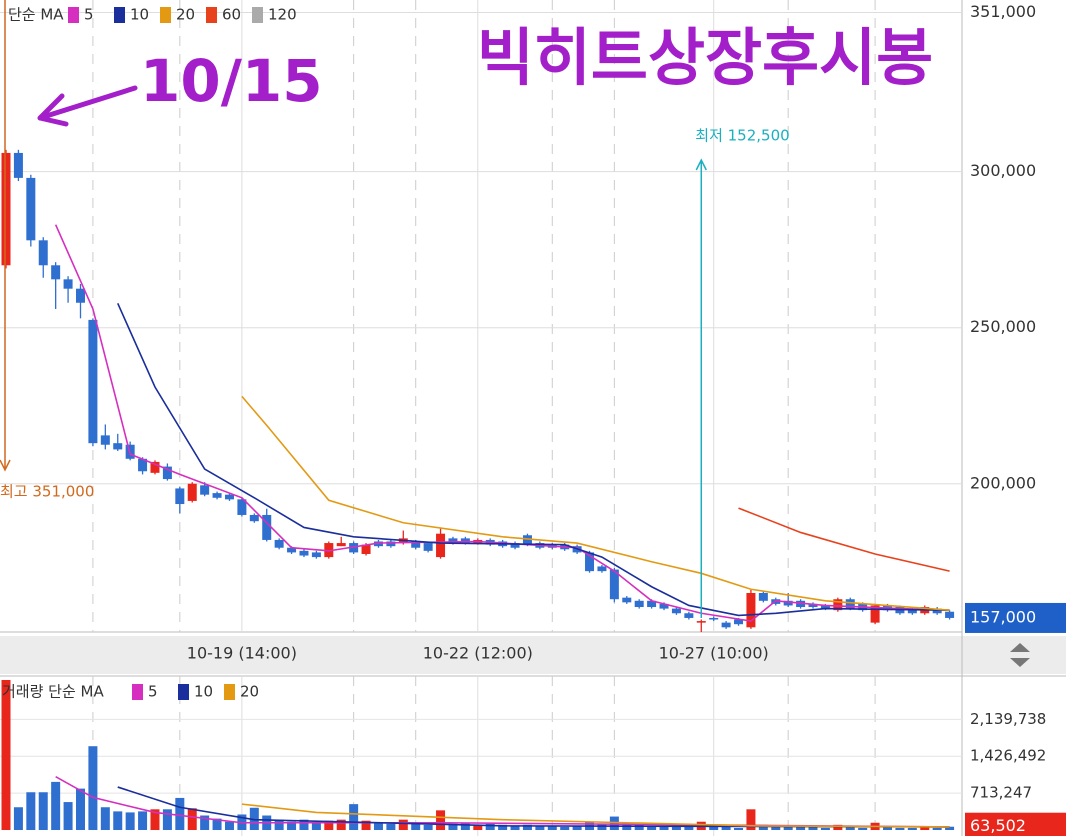 The height and width of the screenshot is (836, 1066). Describe the element at coordinates (1003, 170) in the screenshot. I see `y-tick-label: 300,000` at that location.